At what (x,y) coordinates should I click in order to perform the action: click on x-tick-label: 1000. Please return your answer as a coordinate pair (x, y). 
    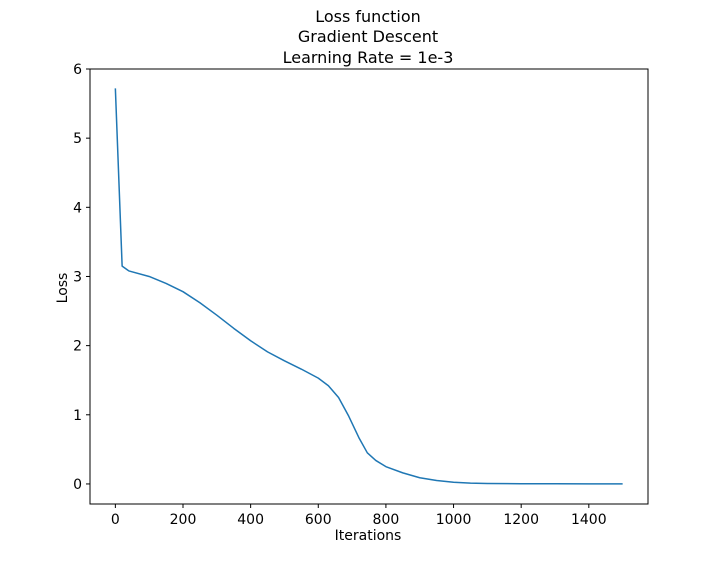
    Looking at the image, I should click on (454, 520).